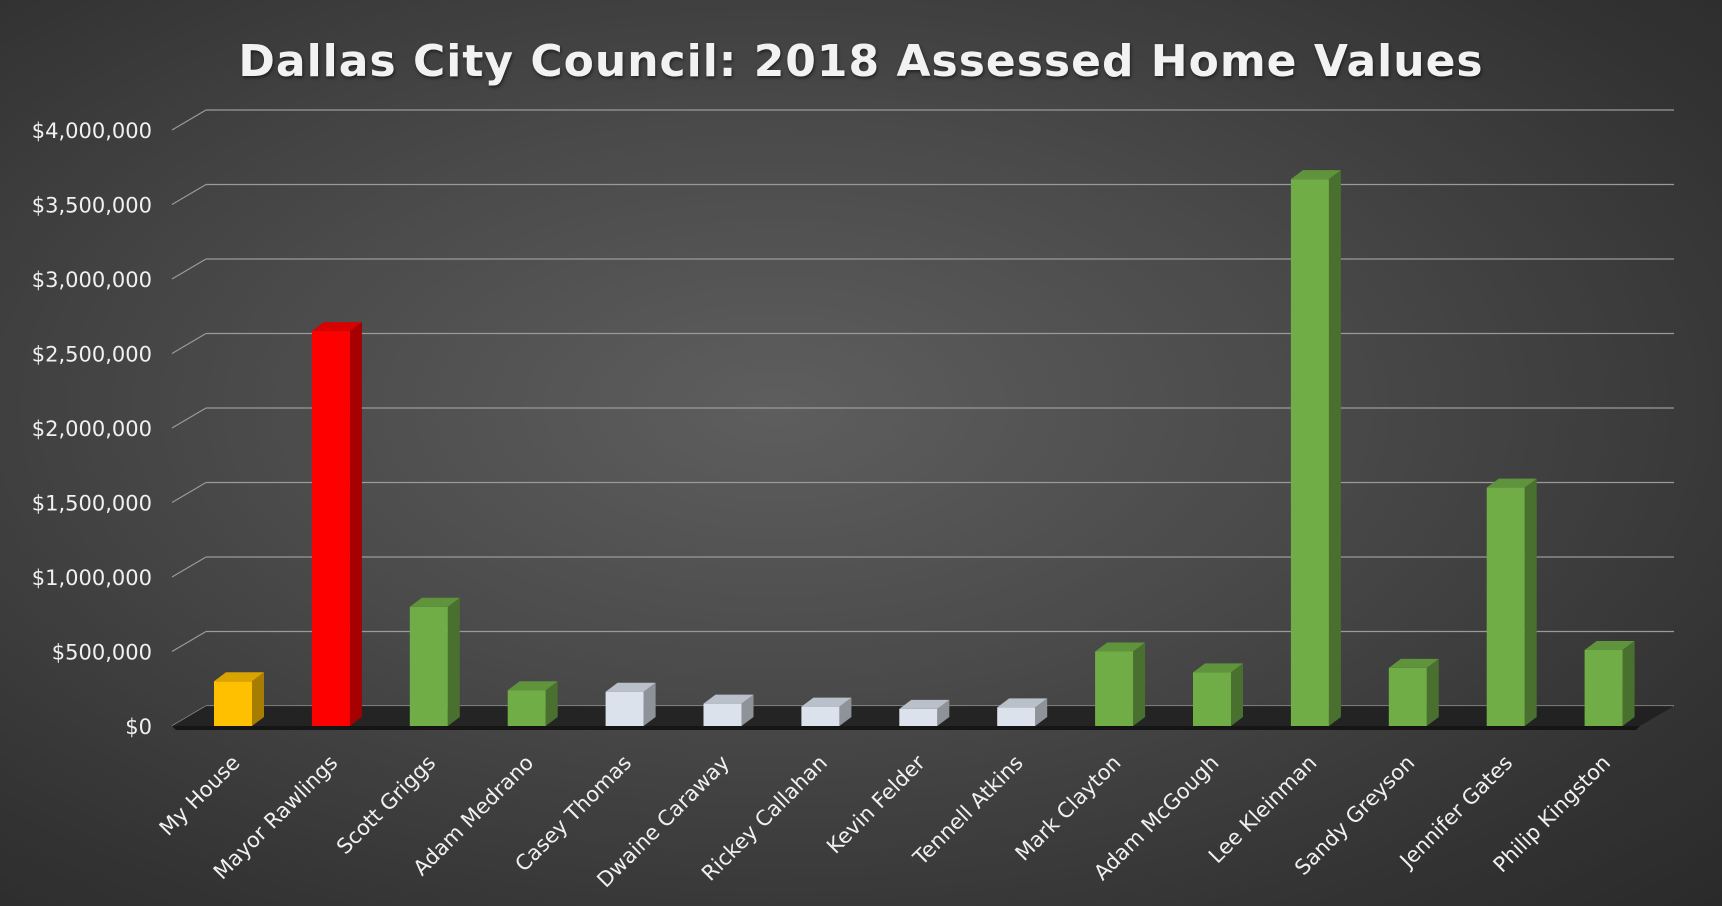  I want to click on y-tick-label: $4,000,000, so click(92, 131).